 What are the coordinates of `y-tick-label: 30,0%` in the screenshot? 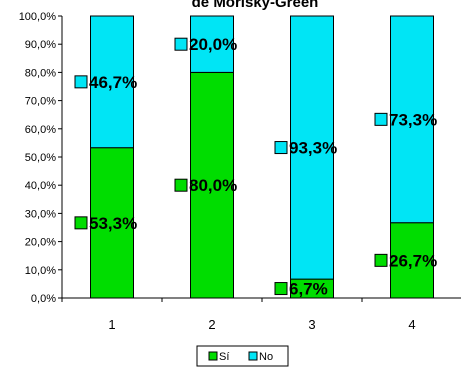 It's located at (40, 214).